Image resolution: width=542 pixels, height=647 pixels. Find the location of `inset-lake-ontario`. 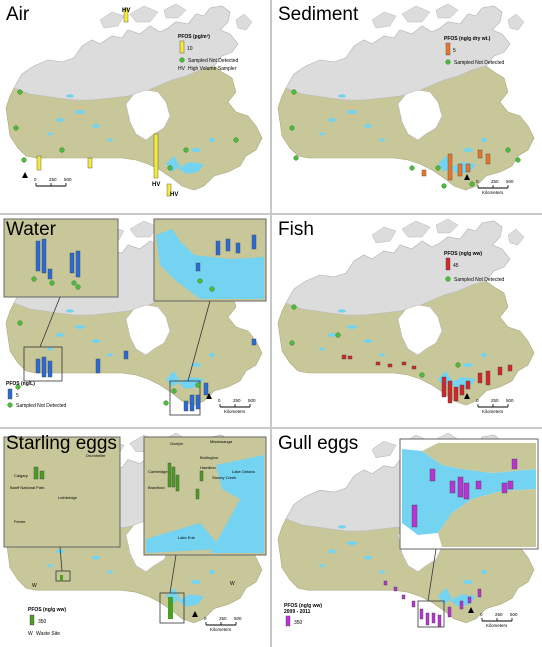

inset-lake-ontario is located at coordinates (210, 264).